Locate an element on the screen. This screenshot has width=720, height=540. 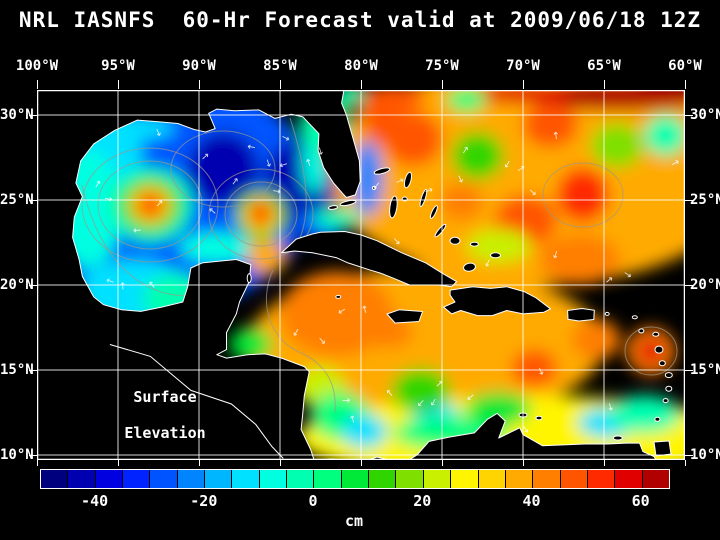
colorbar-tick-label: 60 is located at coordinates (640, 501).